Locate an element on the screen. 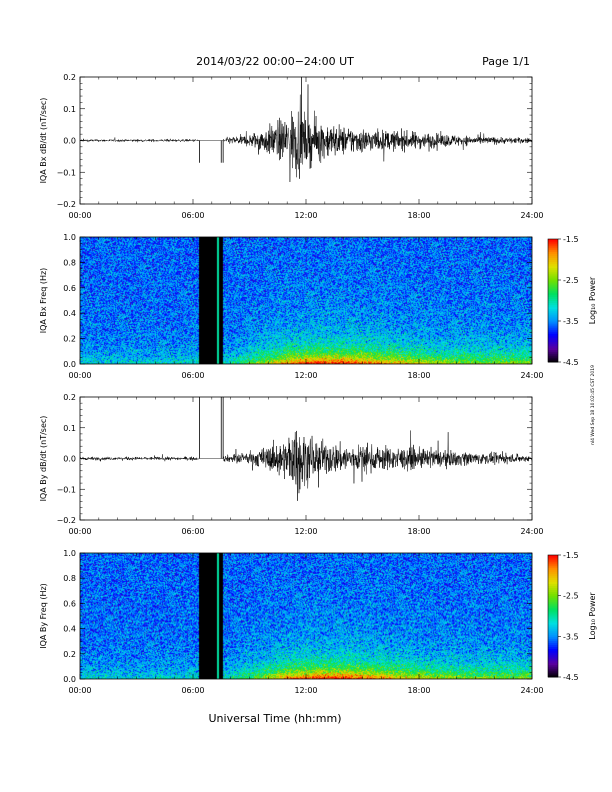 This screenshot has height=792, width=612. bx-spectrogram-ylabel: IQA Bx Freq (Hz) is located at coordinates (43, 301).